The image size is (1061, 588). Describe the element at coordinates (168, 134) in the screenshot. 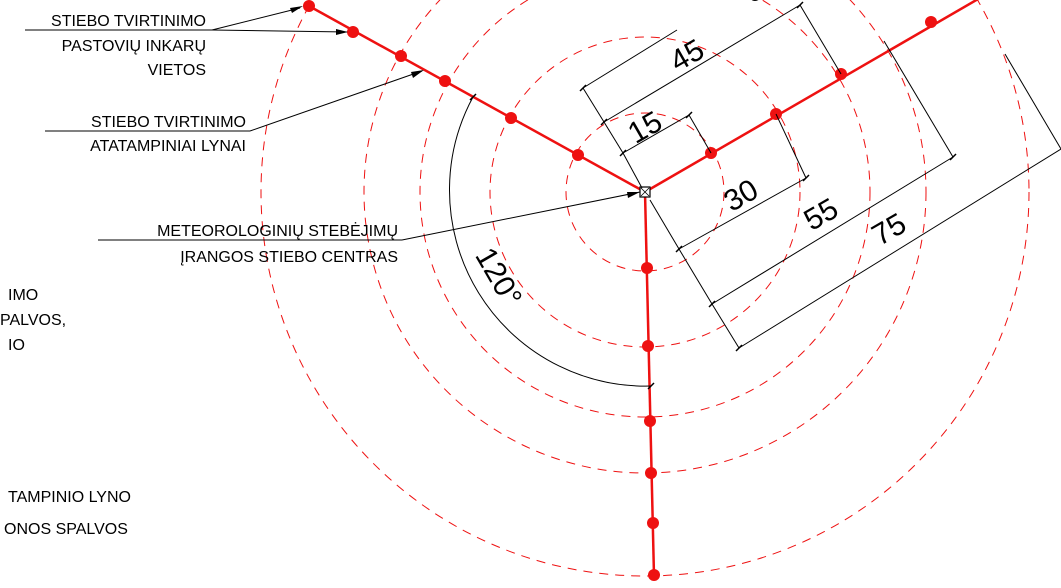

I see `label-guy-wires: STIEBO TVIRTINIMO ATATAMPINIAI LYNAI` at that location.